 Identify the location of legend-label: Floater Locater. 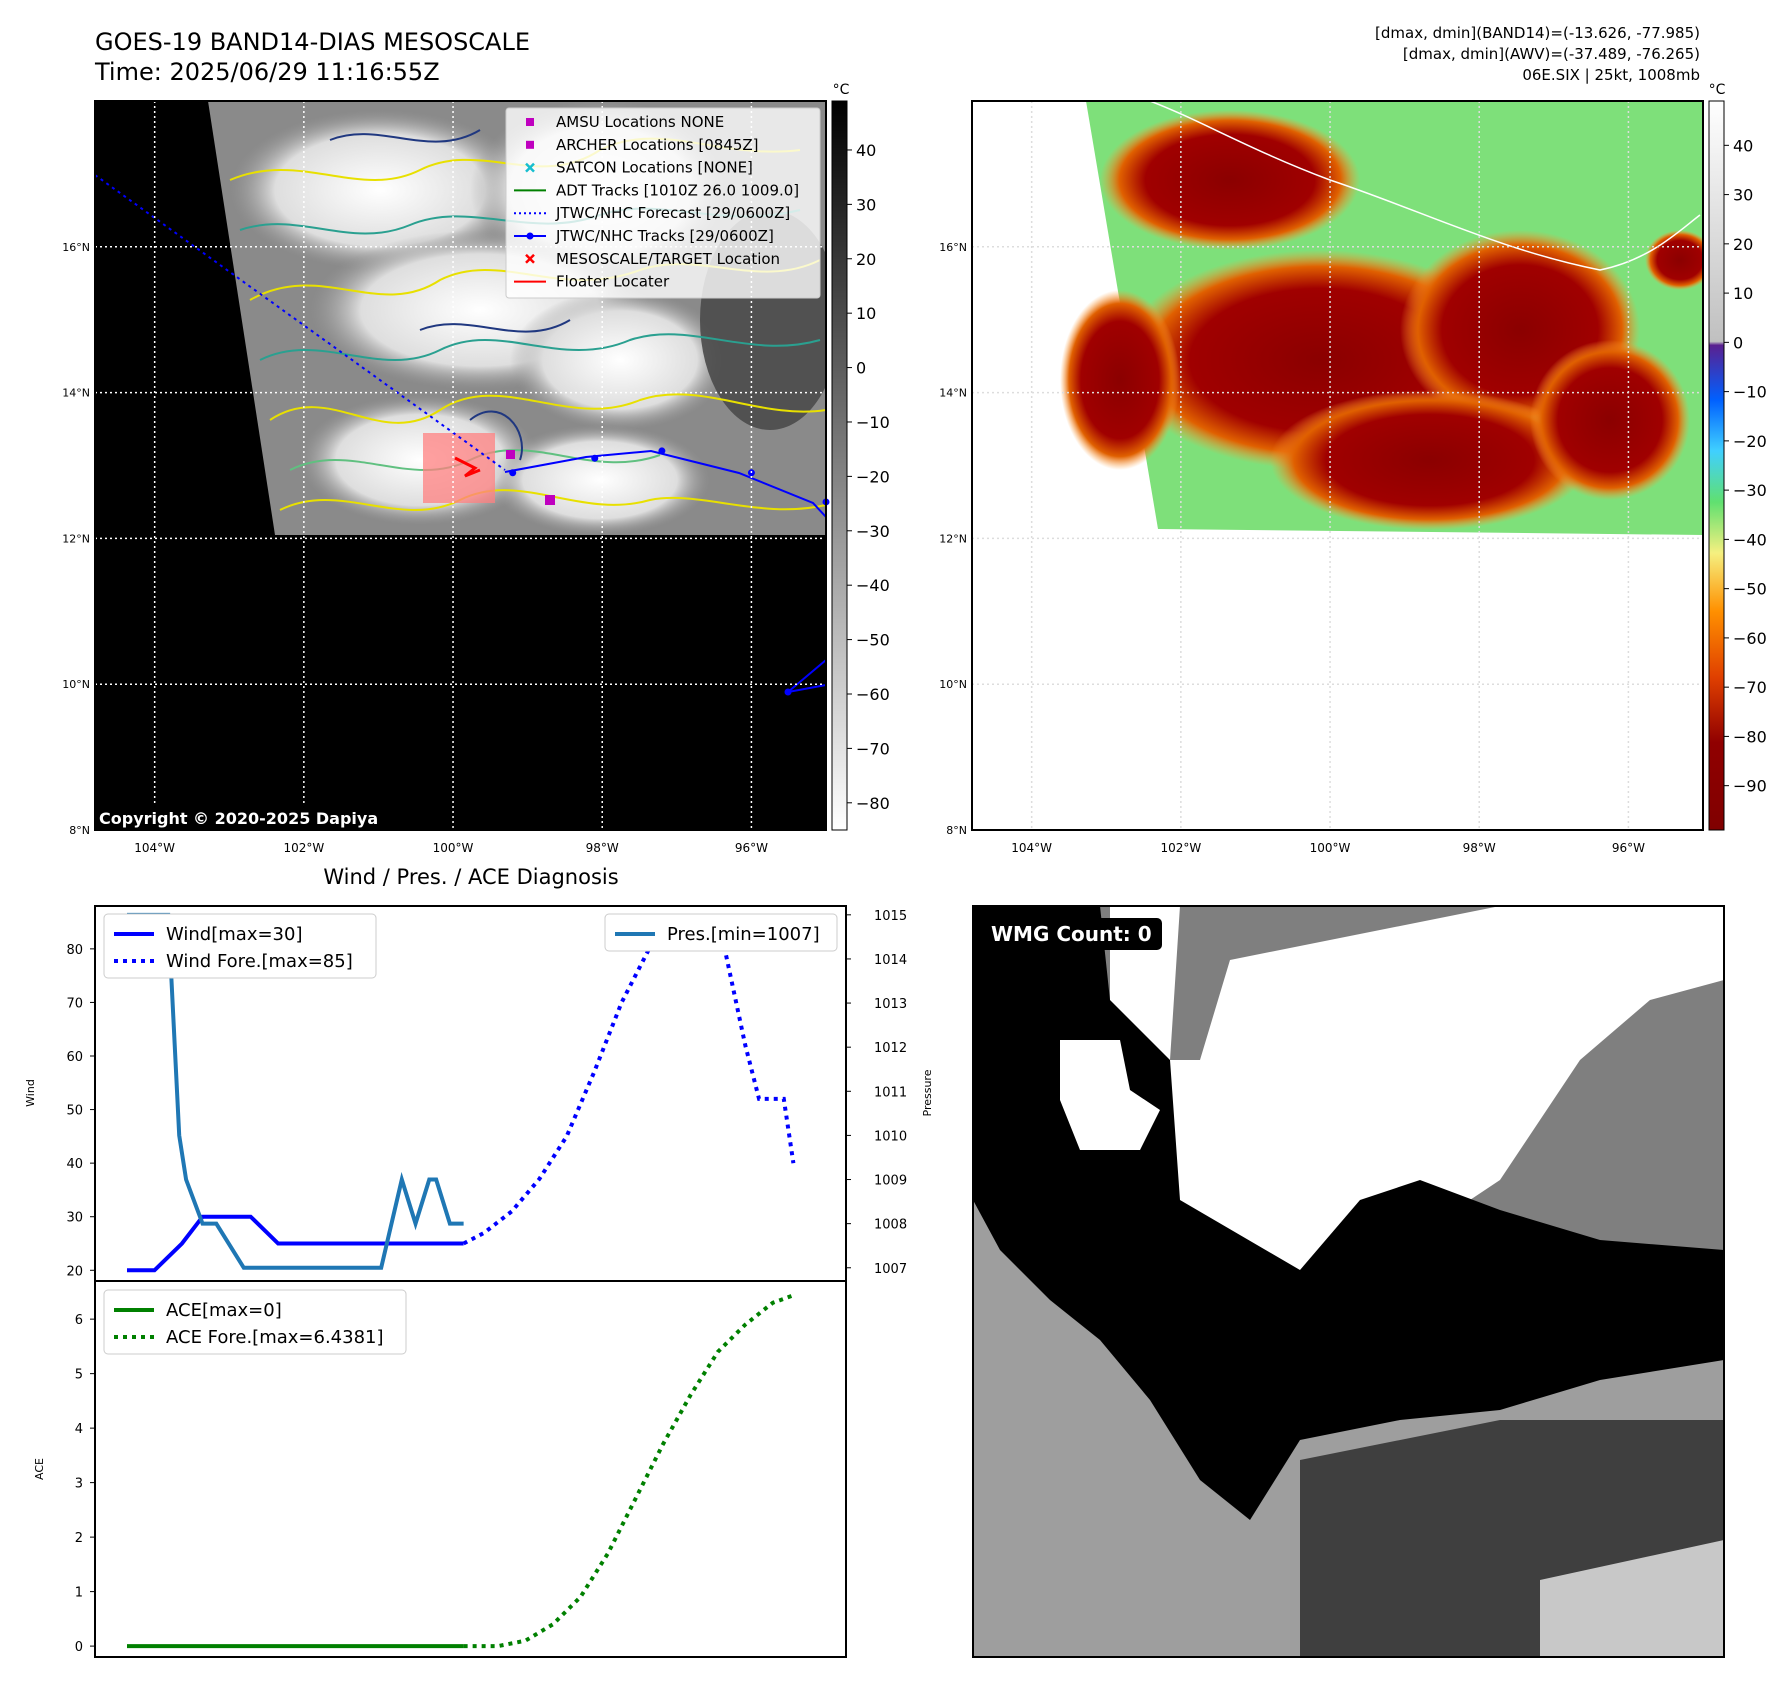
(613, 282).